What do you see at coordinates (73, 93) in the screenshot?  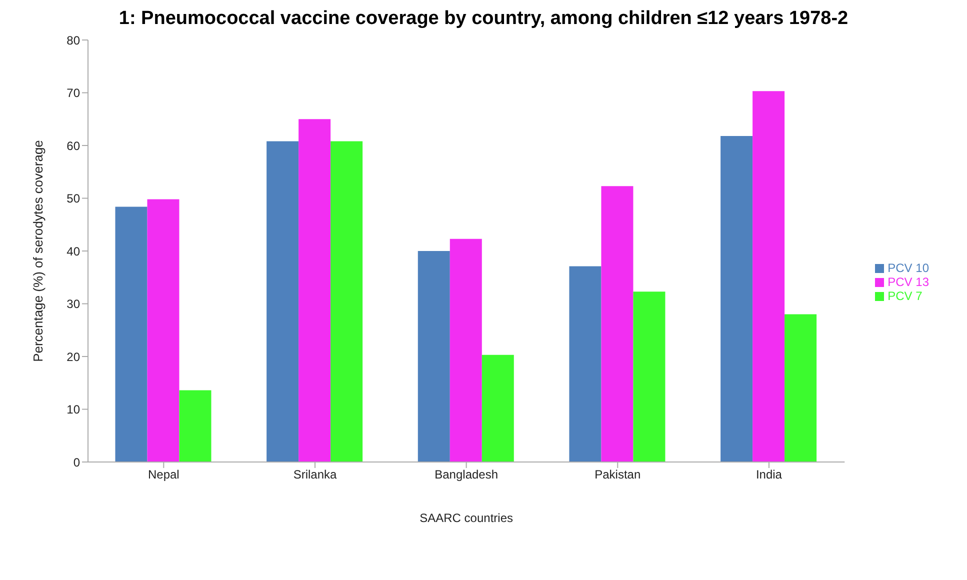 I see `y-tick-label: 70` at bounding box center [73, 93].